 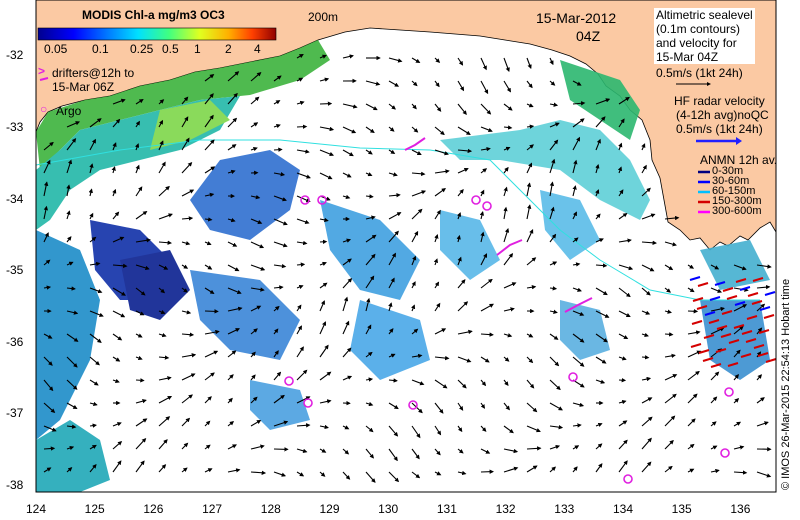 I want to click on contour-label: 200m, so click(x=323, y=17).